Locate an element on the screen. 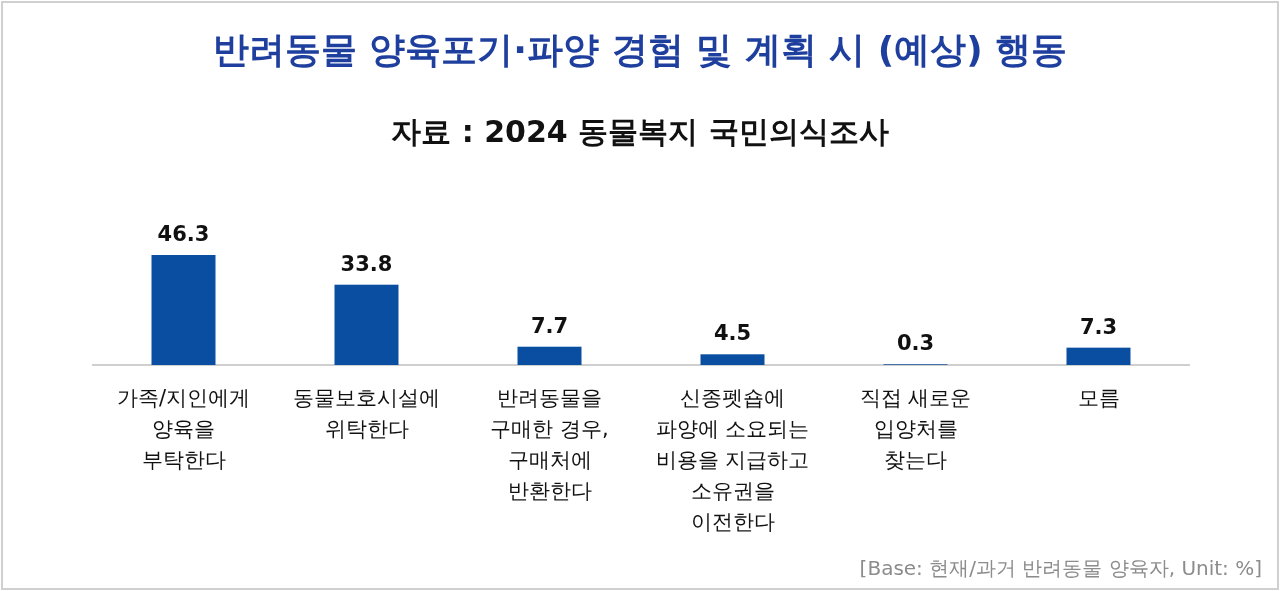  data-label: 7.3 is located at coordinates (1098, 326).